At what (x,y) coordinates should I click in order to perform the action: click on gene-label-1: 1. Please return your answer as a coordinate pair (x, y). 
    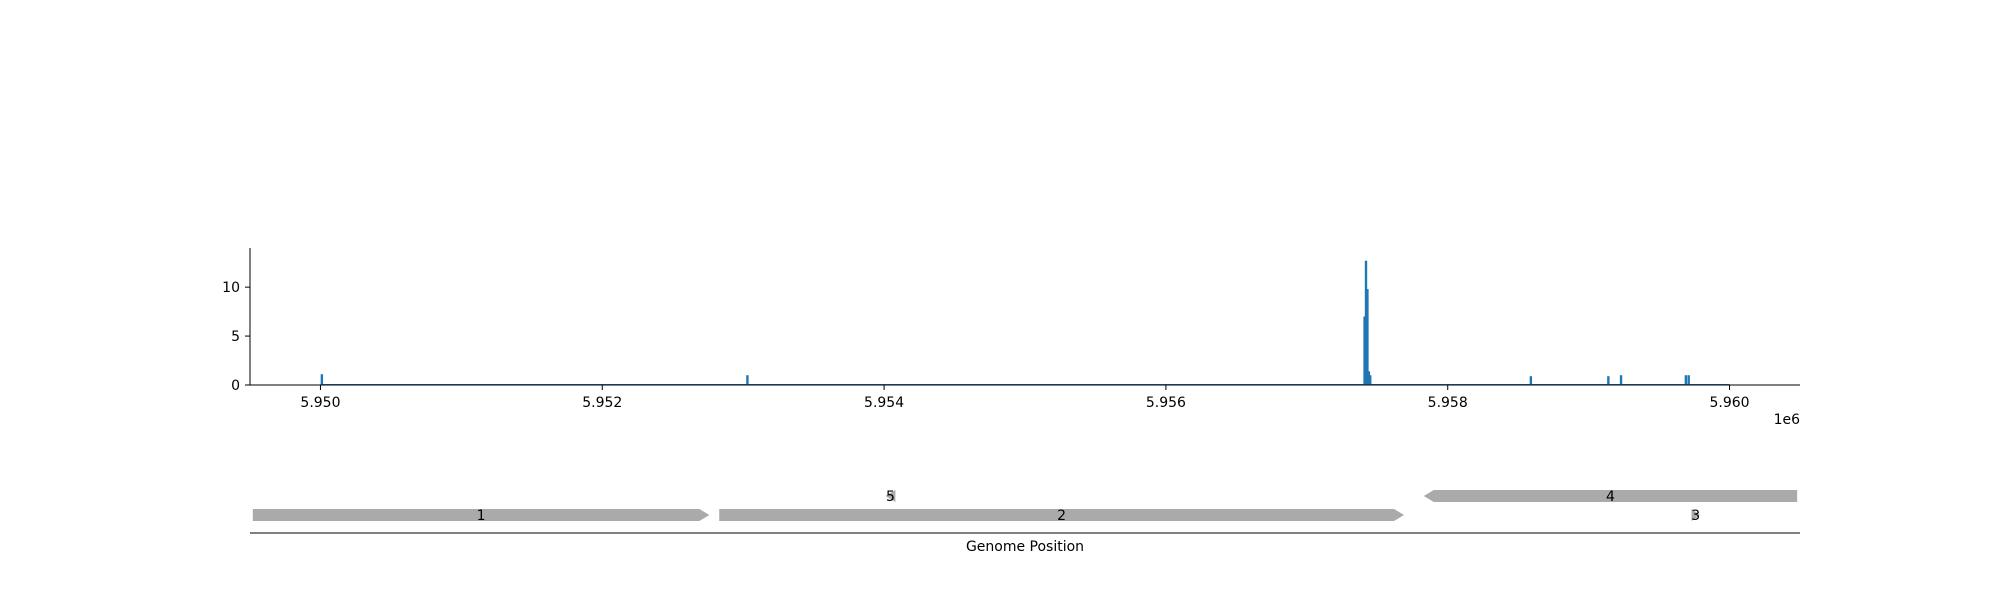
    Looking at the image, I should click on (481, 516).